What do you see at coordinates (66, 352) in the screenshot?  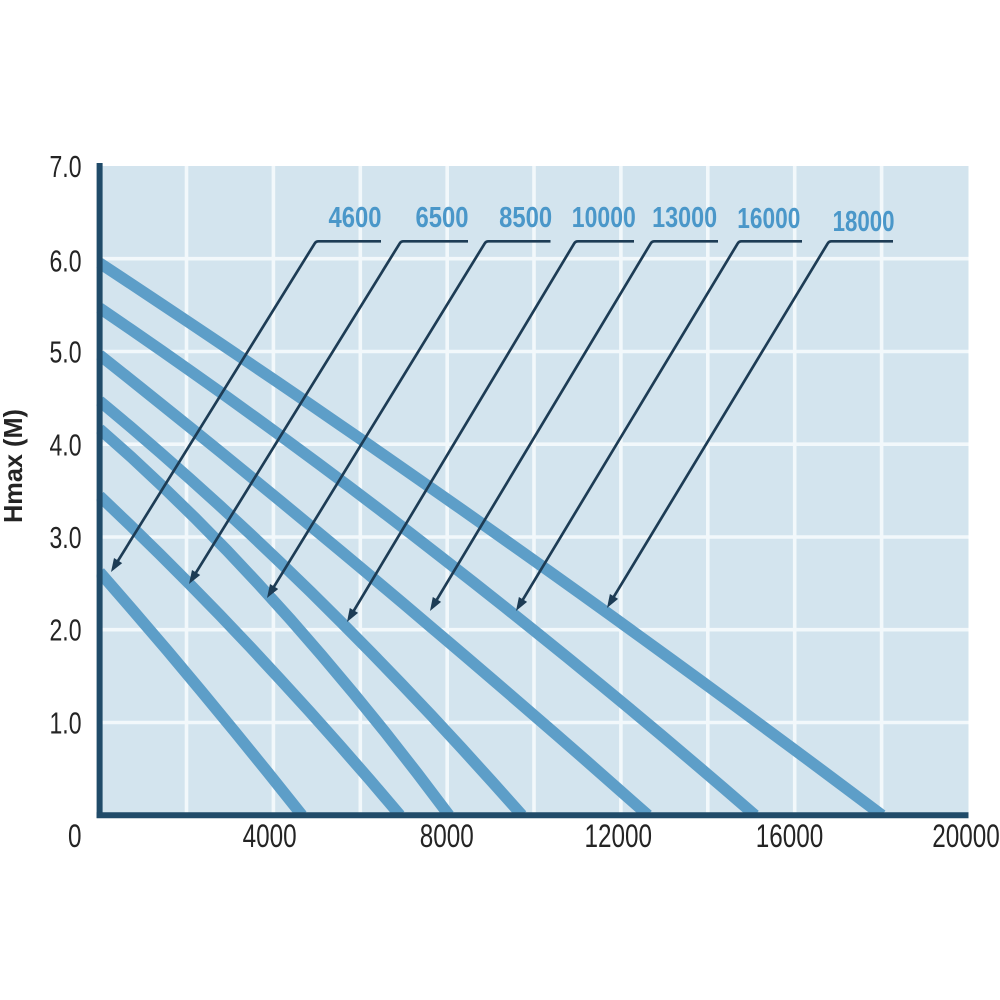 I see `svg-text: 5.0` at bounding box center [66, 352].